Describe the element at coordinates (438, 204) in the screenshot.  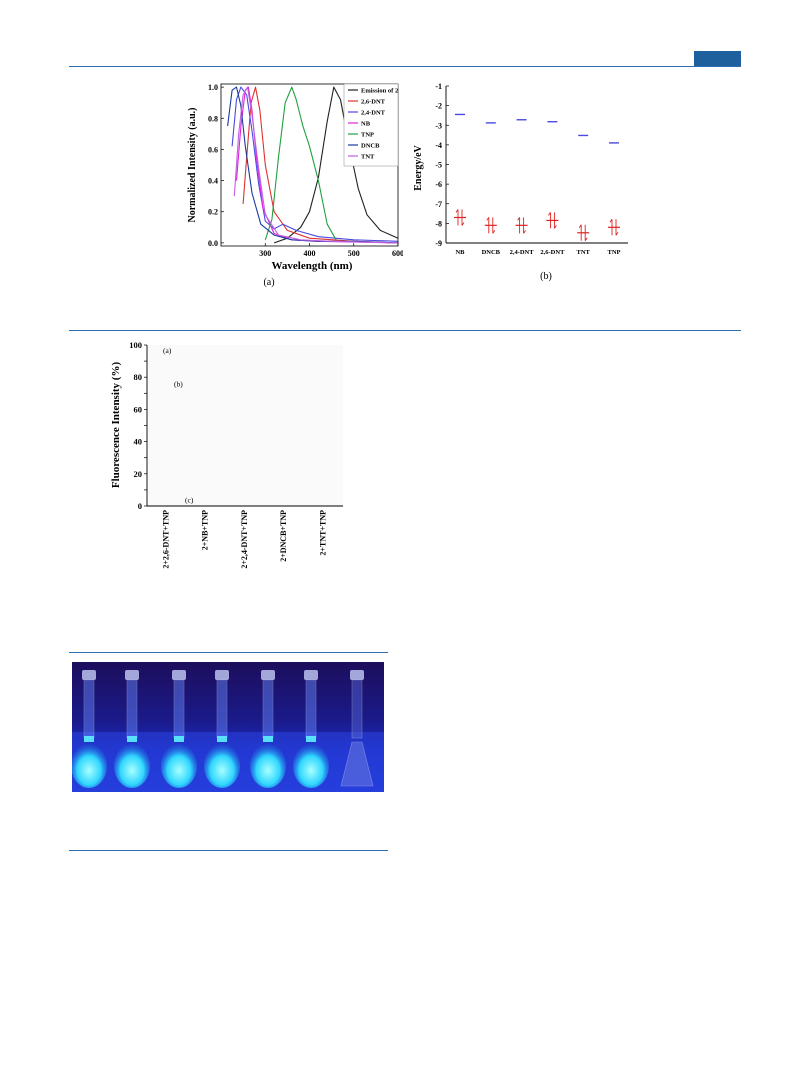
I see `y-tick-label: -7` at that location.